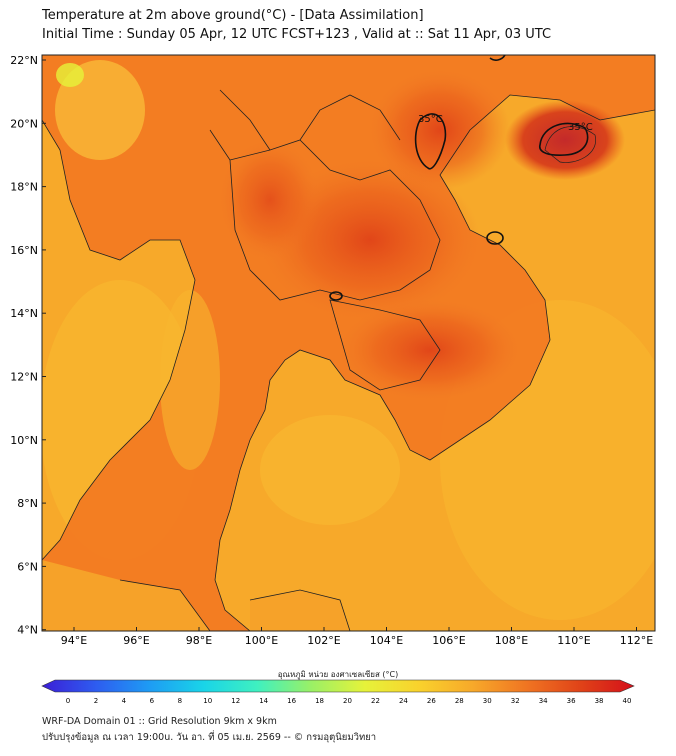 The height and width of the screenshot is (756, 676). Describe the element at coordinates (319, 701) in the screenshot. I see `colorbar-tick-label: 18` at that location.